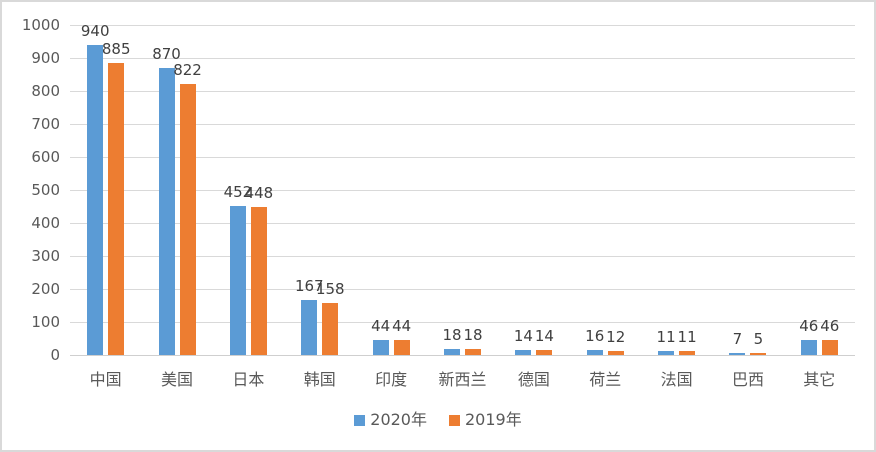 This screenshot has height=452, width=876. Describe the element at coordinates (248, 379) in the screenshot. I see `category-label: 日本` at that location.